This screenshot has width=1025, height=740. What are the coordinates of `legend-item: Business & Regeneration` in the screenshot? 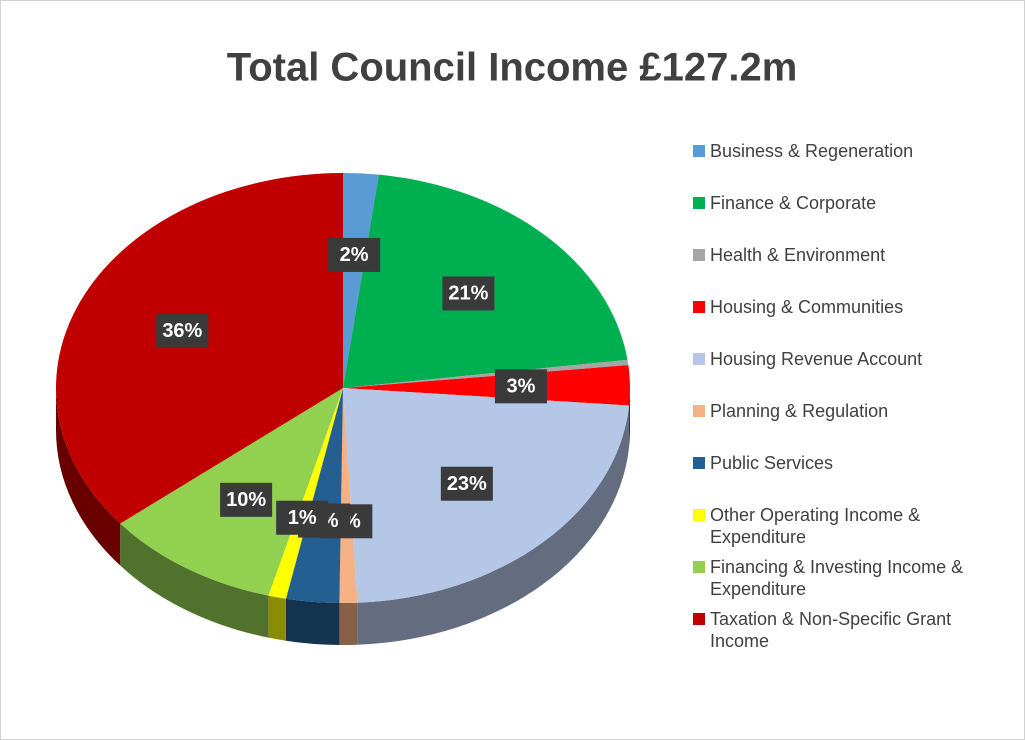 It's located at (850, 166).